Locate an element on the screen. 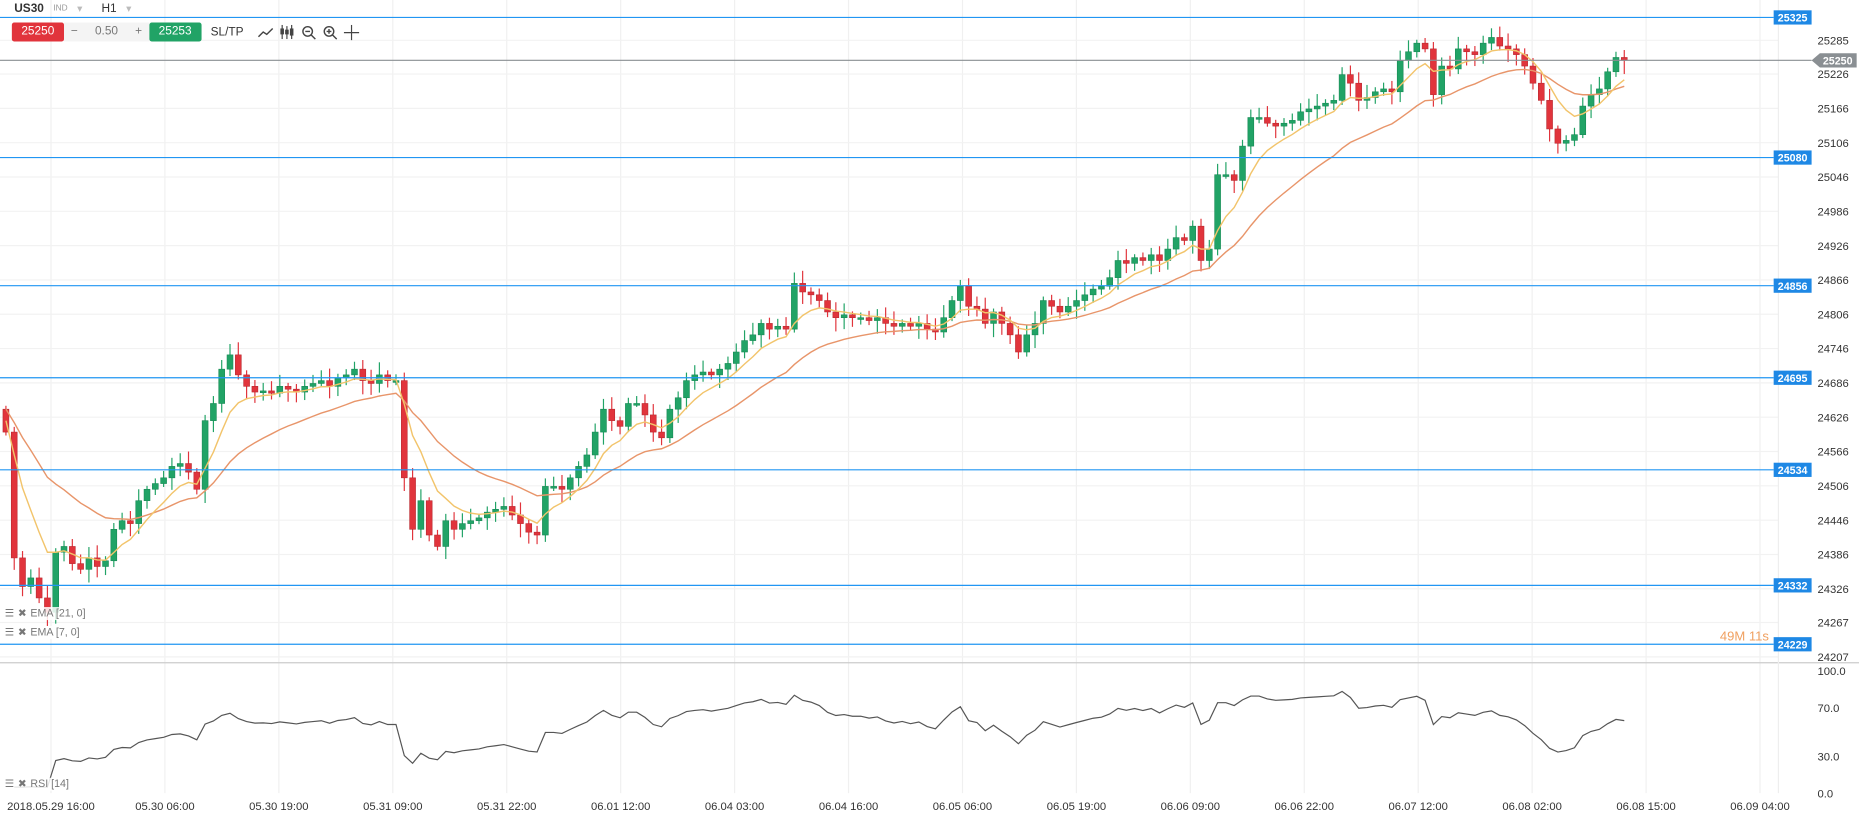  price-axis-label: 24626 is located at coordinates (1833, 418).